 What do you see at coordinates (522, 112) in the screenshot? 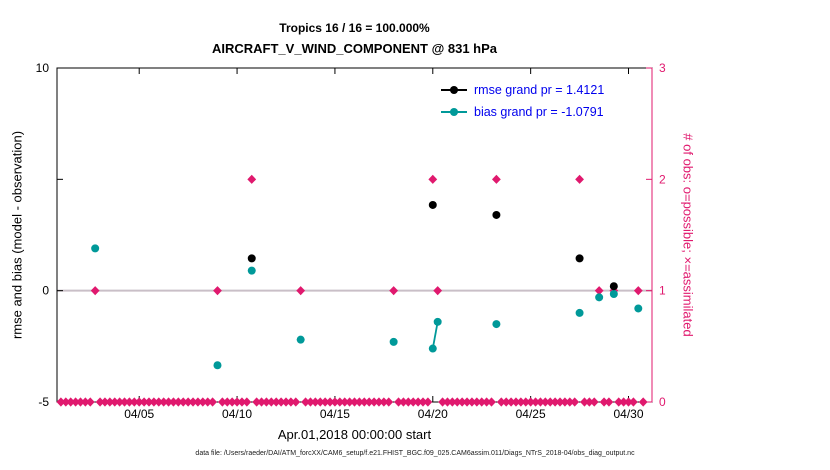
I see `legend-item-bias: bias grand pr = -1.0791` at bounding box center [522, 112].